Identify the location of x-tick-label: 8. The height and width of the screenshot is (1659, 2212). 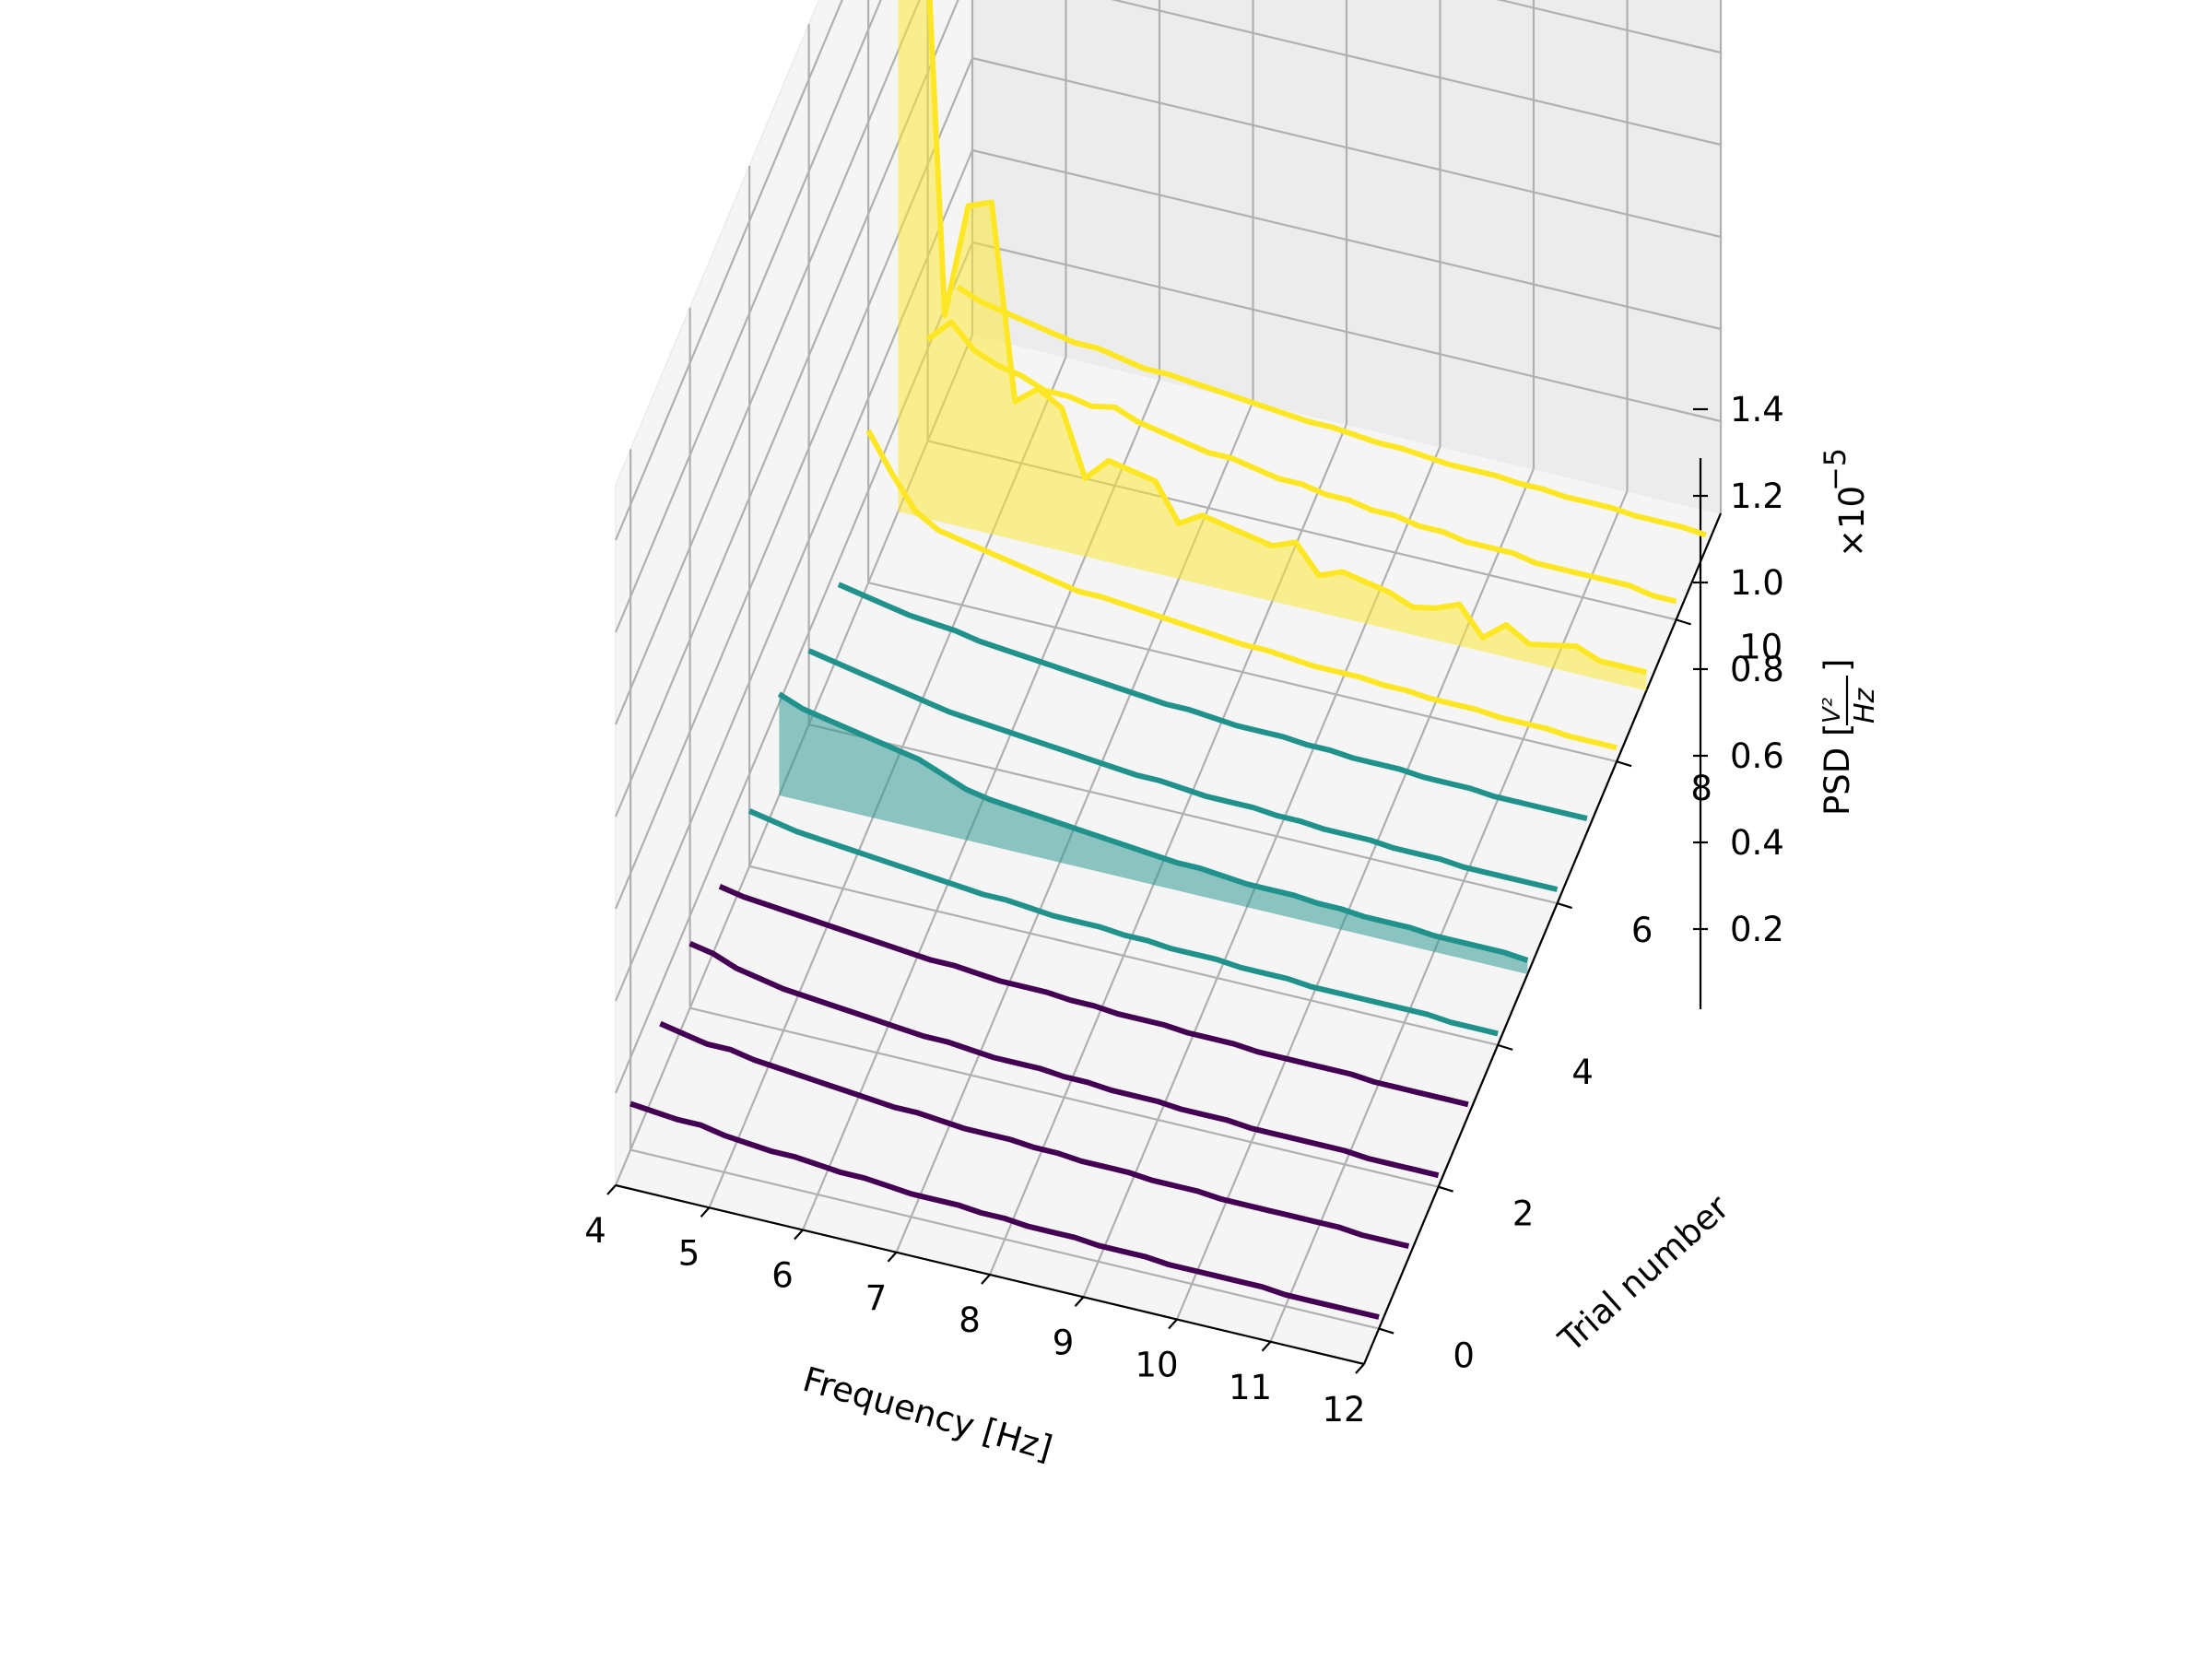
(970, 1320).